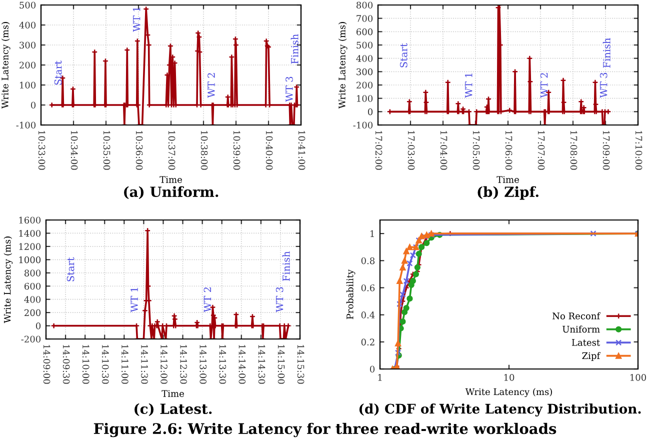  What do you see at coordinates (325, 430) in the screenshot?
I see `caption: Figure 2.6: Write Latency for three read-write workloads` at bounding box center [325, 430].